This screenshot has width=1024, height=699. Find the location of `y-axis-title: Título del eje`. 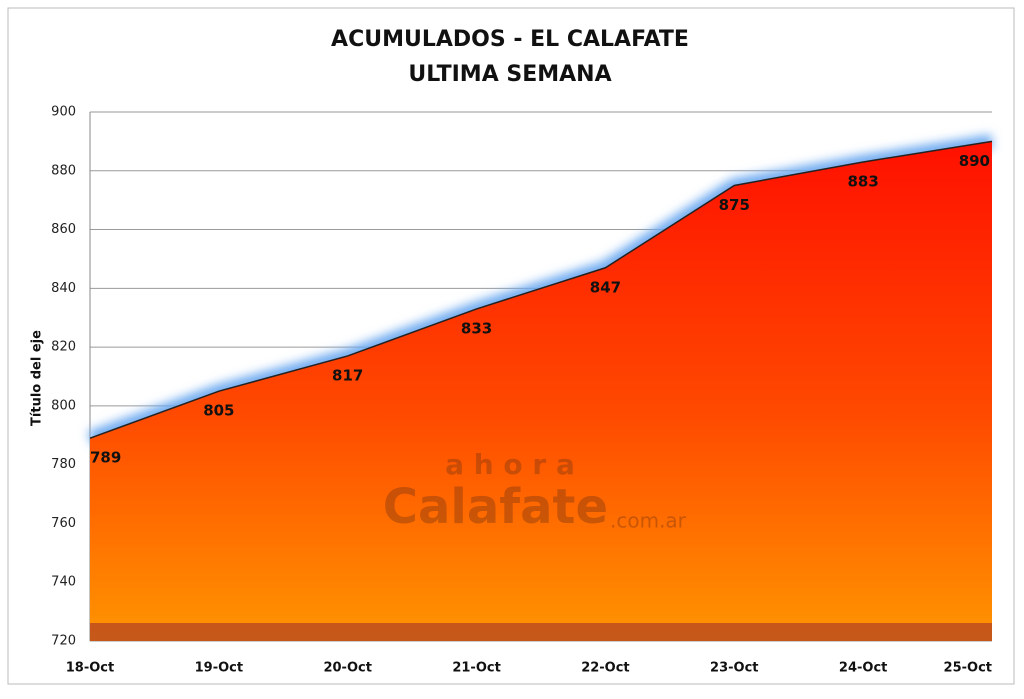

y-axis-title: Título del eje is located at coordinates (37, 378).